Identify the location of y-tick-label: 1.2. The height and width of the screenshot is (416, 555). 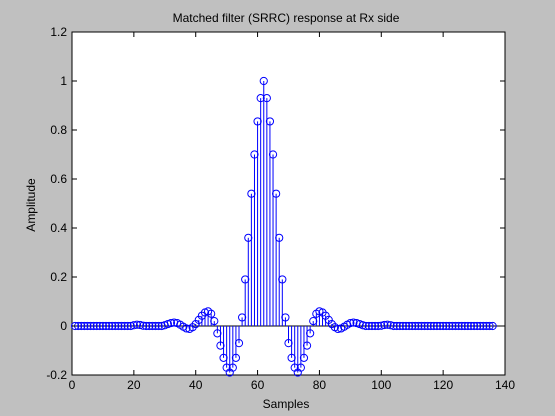
(58, 32).